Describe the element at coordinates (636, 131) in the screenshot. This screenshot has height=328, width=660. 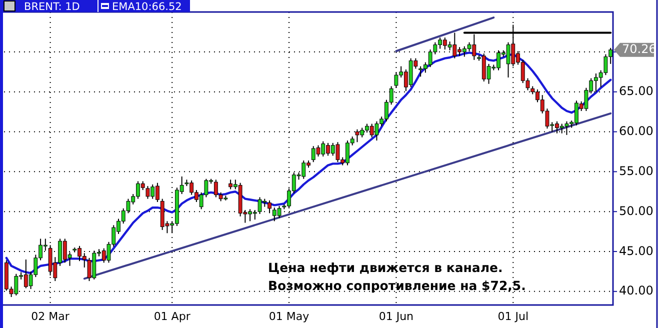
I see `y-tick-label: 60.00` at that location.